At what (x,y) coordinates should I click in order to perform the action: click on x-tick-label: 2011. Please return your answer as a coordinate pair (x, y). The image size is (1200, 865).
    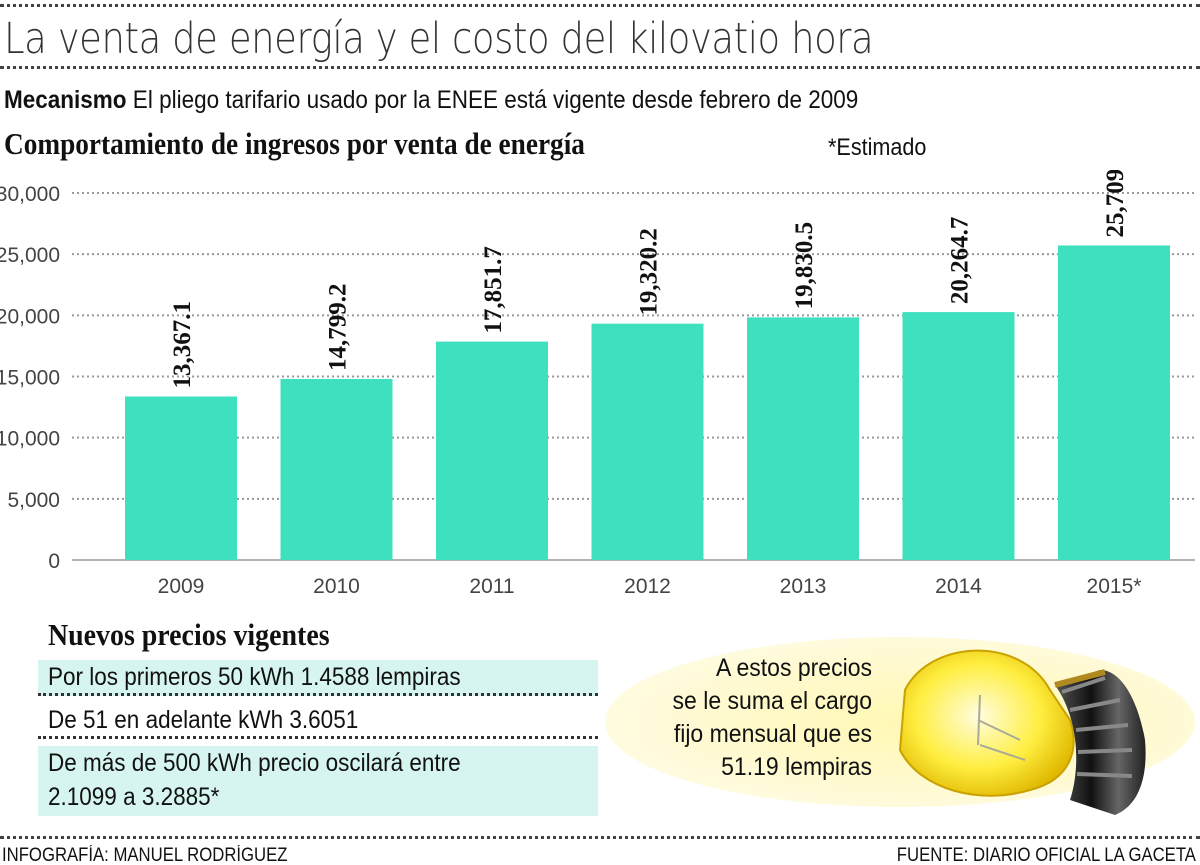
    Looking at the image, I should click on (491, 586).